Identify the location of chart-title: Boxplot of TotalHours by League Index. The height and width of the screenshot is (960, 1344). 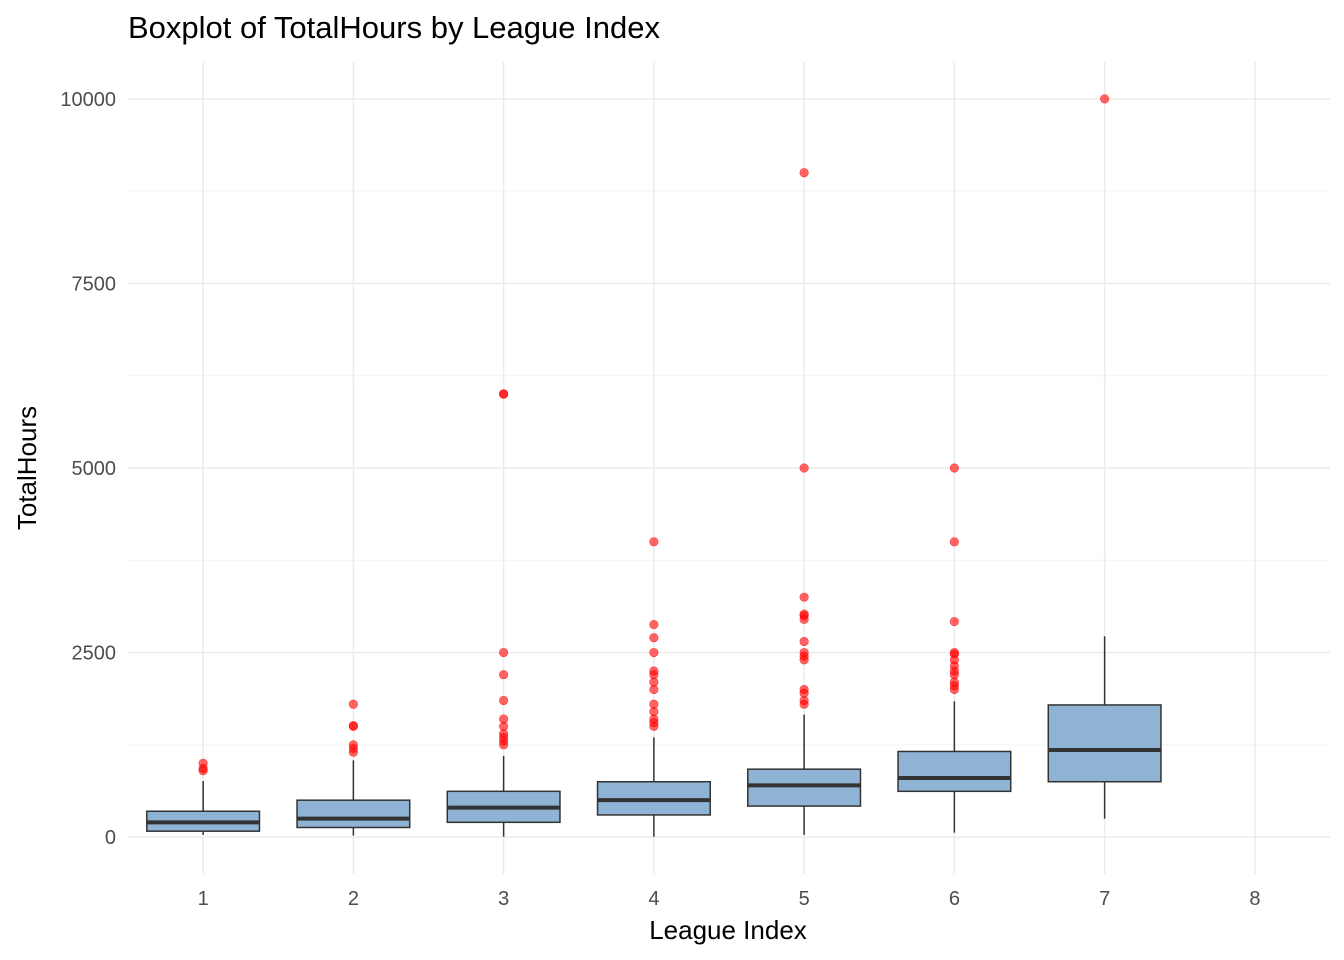
(394, 27).